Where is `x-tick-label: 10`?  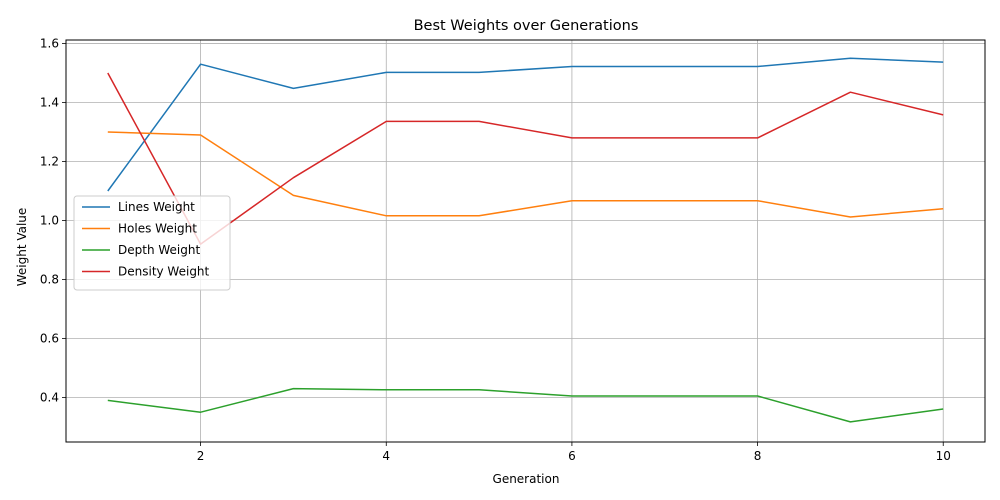
x-tick-label: 10 is located at coordinates (943, 456).